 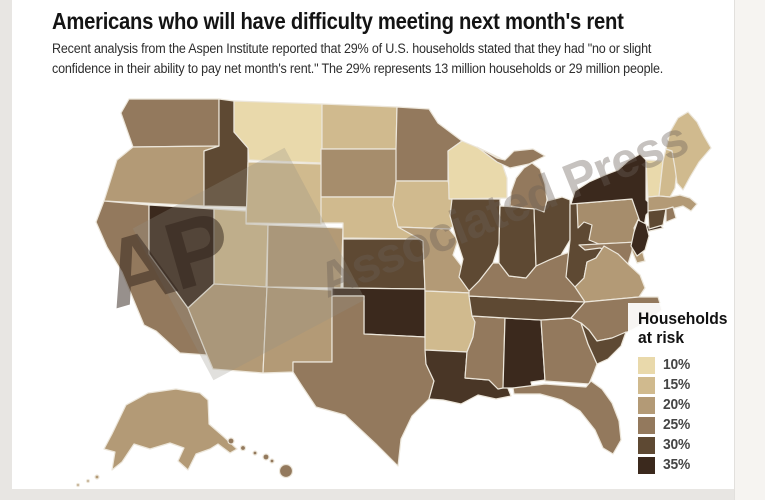 What do you see at coordinates (671, 214) in the screenshot?
I see `state-RI` at bounding box center [671, 214].